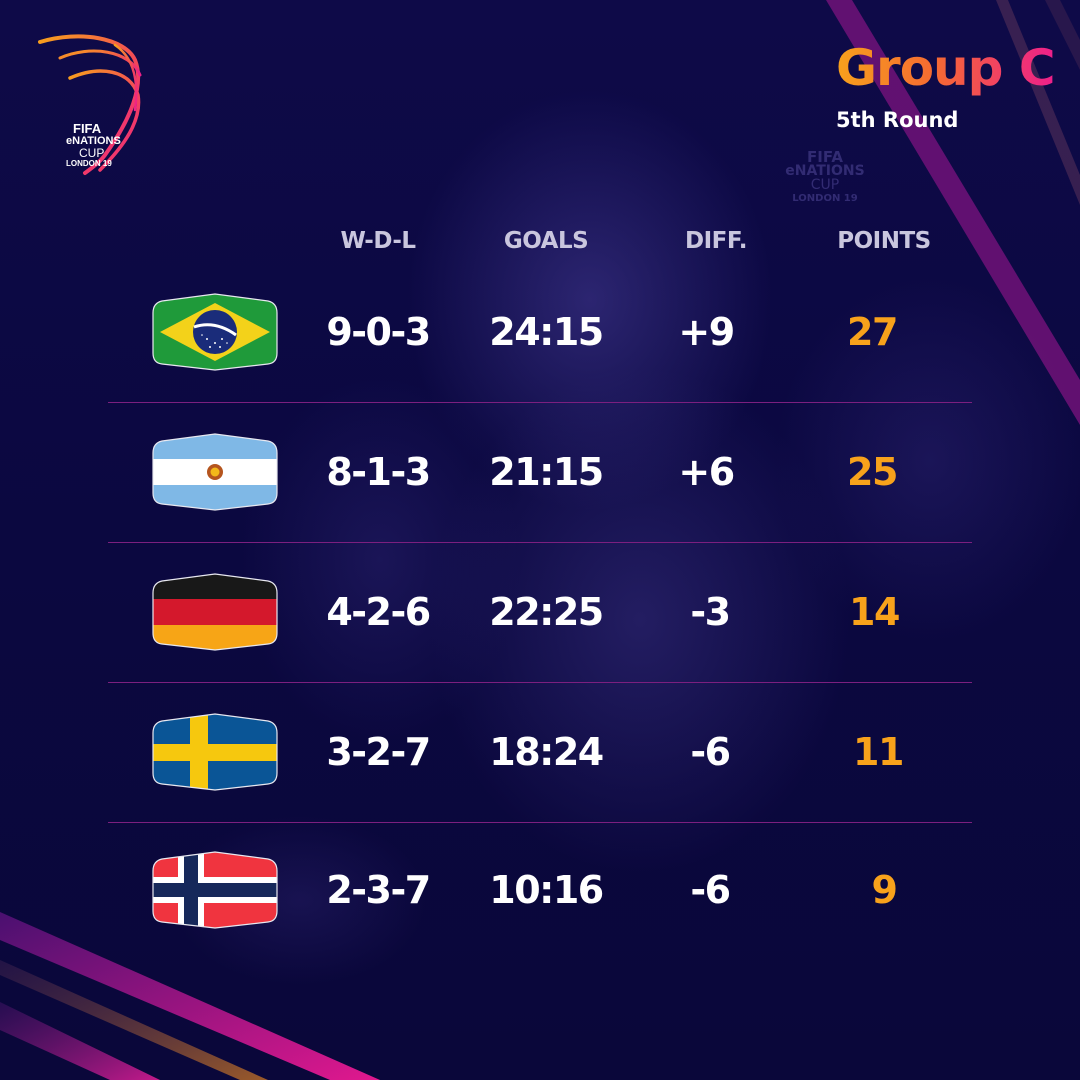 This screenshot has width=1080, height=1080. I want to click on diff-value: +9, so click(706, 332).